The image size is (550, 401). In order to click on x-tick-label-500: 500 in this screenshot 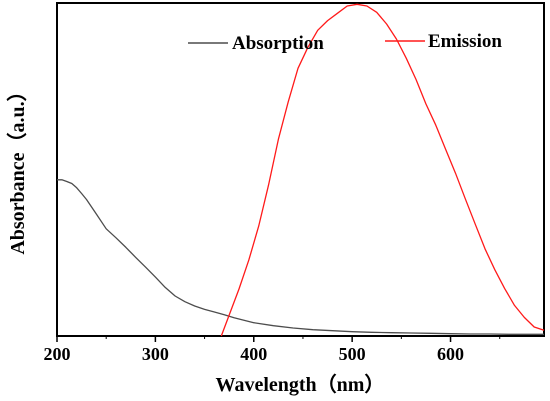, I will do `click(352, 354)`.